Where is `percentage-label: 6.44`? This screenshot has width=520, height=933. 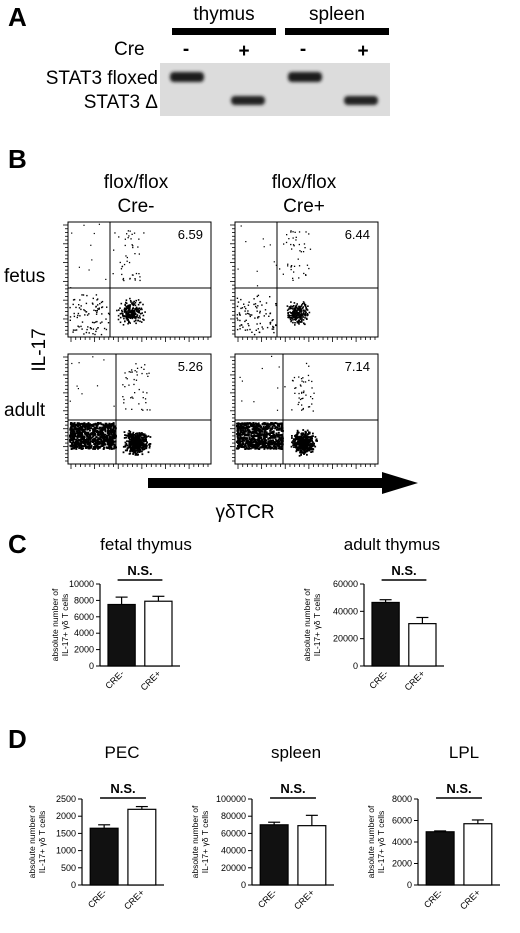 percentage-label: 6.44 is located at coordinates (357, 234).